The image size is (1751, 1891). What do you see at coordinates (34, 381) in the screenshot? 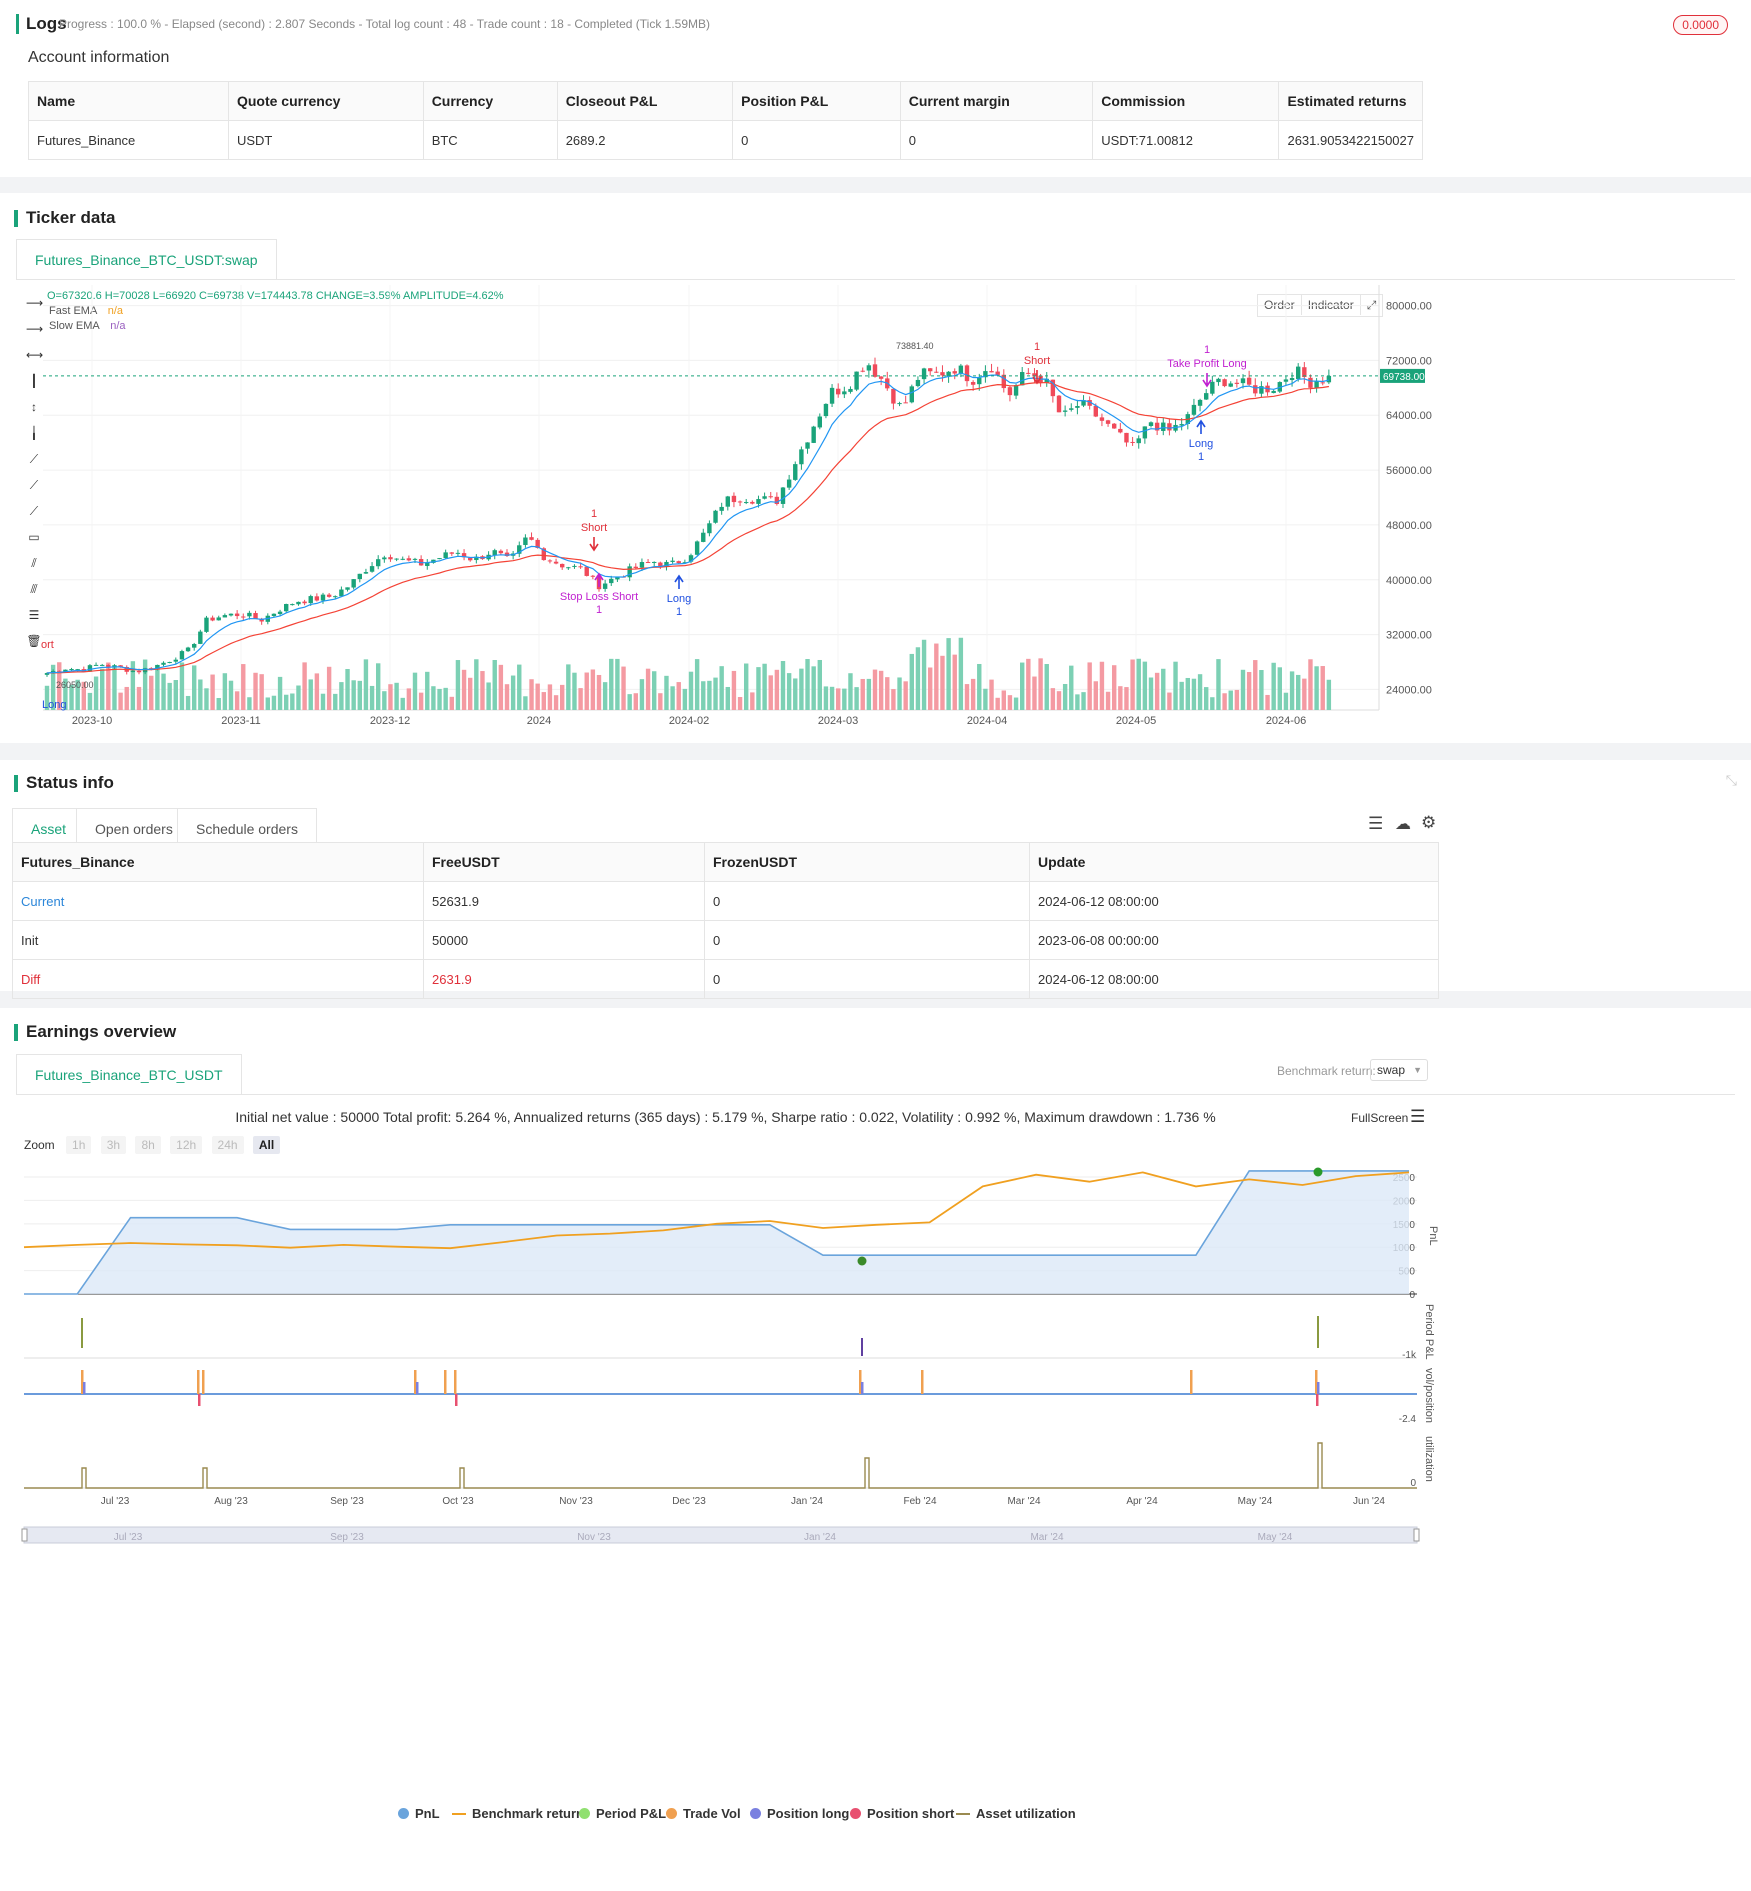
I see `vertical-line-icon: ┃` at bounding box center [34, 381].